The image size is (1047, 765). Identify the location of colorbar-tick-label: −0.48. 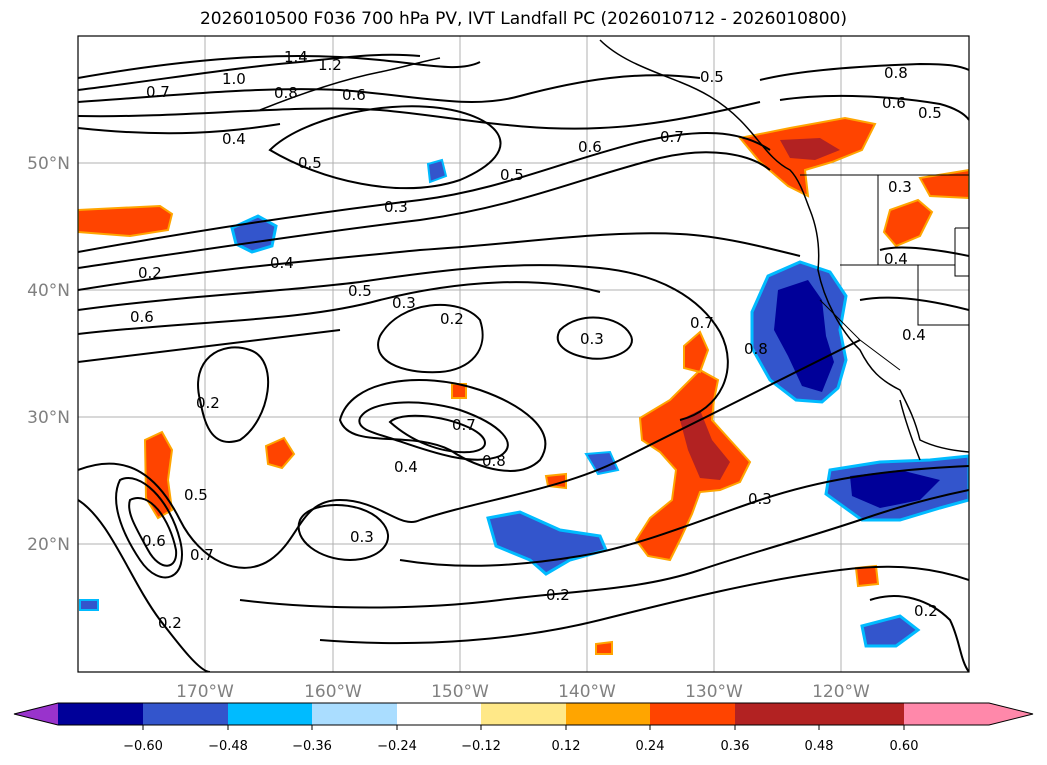
(228, 746).